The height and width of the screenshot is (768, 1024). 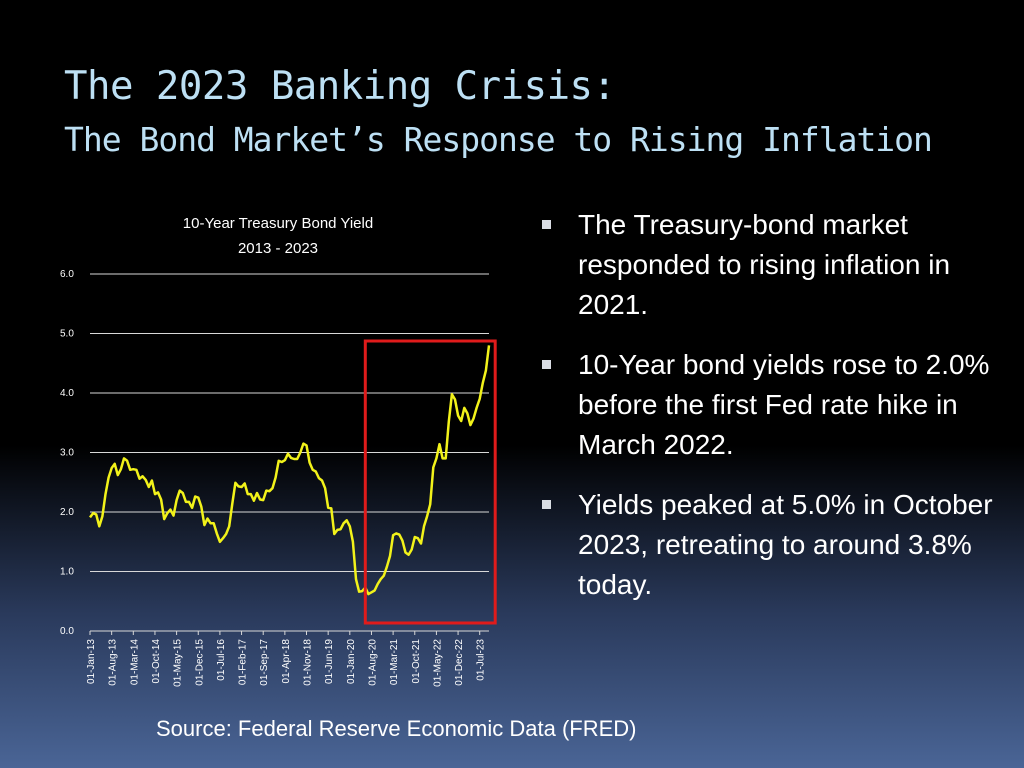 I want to click on series-line, so click(x=289, y=470).